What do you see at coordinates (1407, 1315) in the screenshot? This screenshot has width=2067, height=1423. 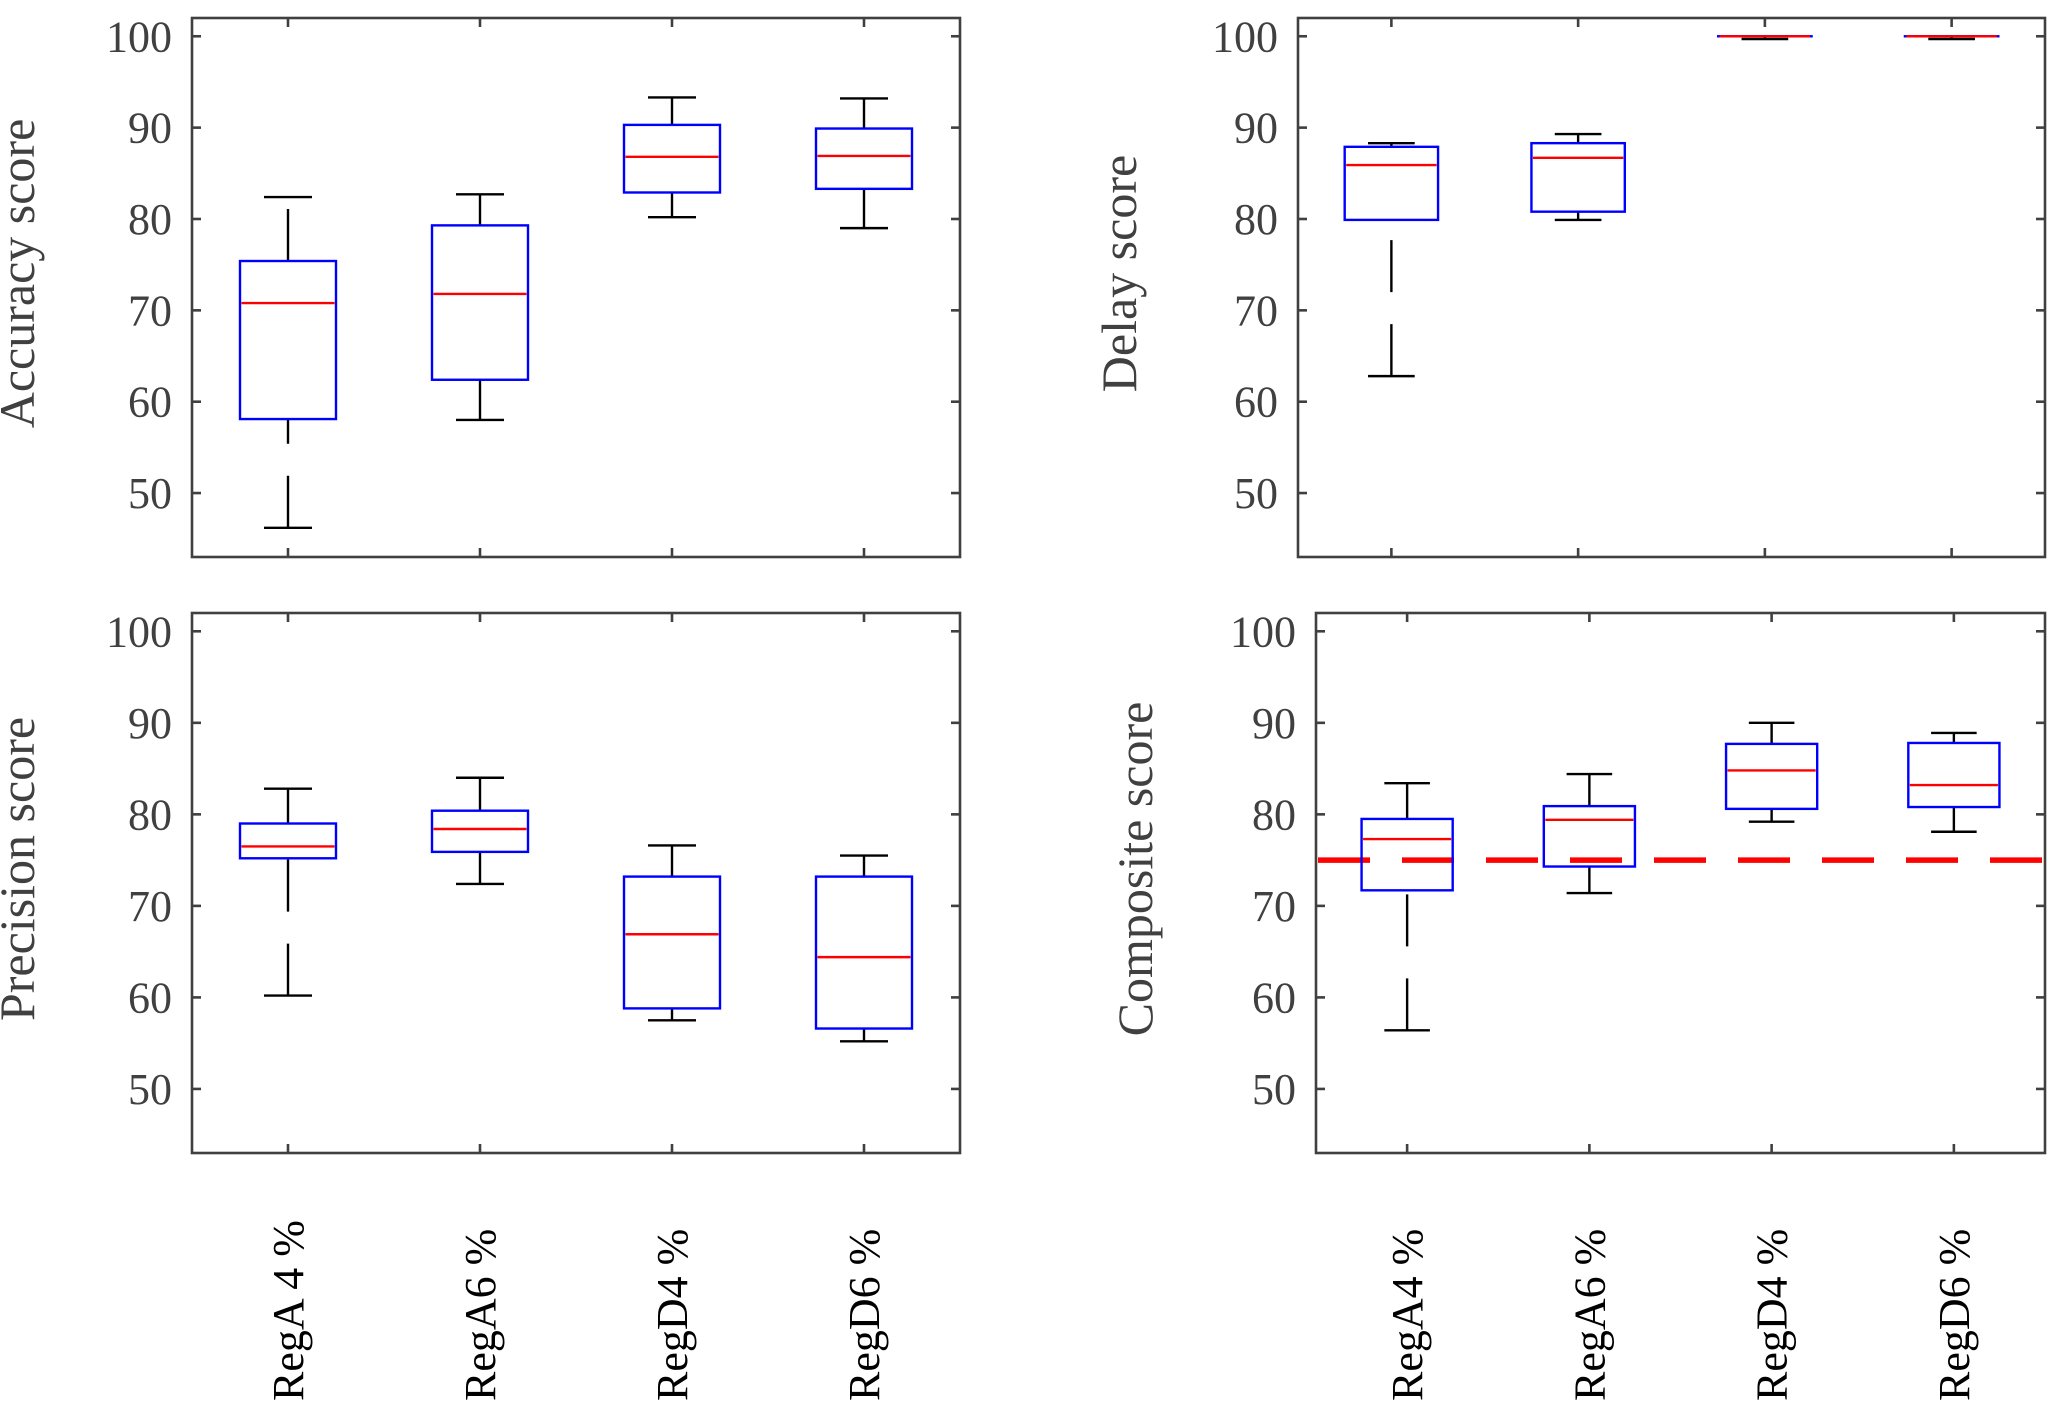 I see `category-label-rega4: RegA4 %` at bounding box center [1407, 1315].